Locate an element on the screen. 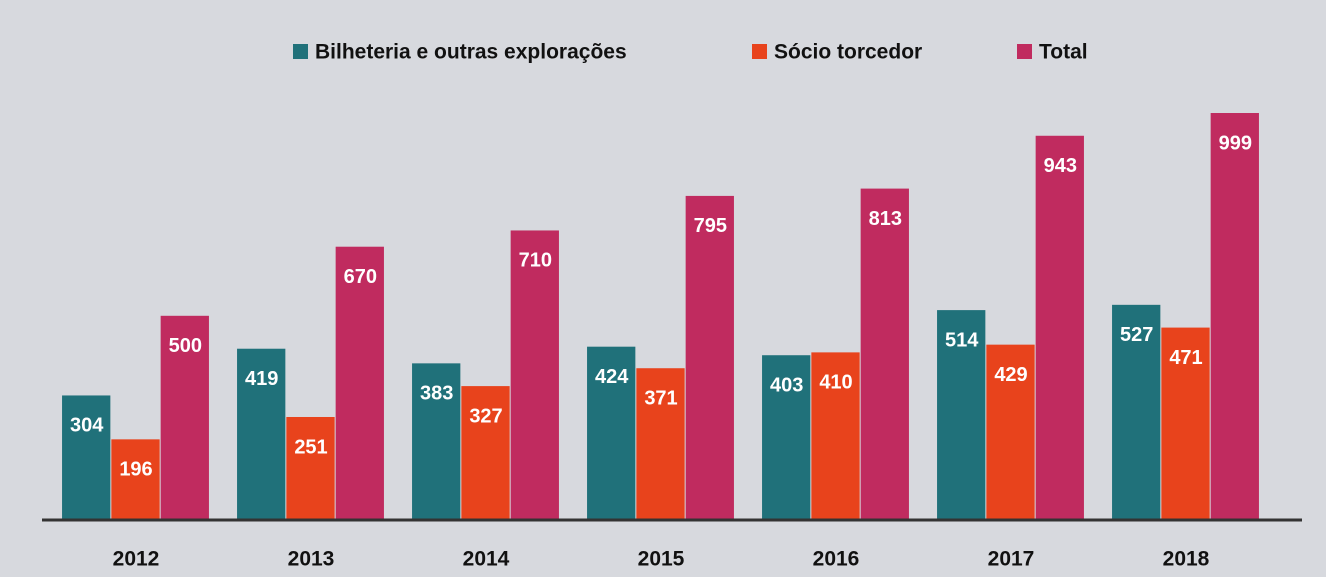 The height and width of the screenshot is (577, 1326). data-label: 251 is located at coordinates (310, 447).